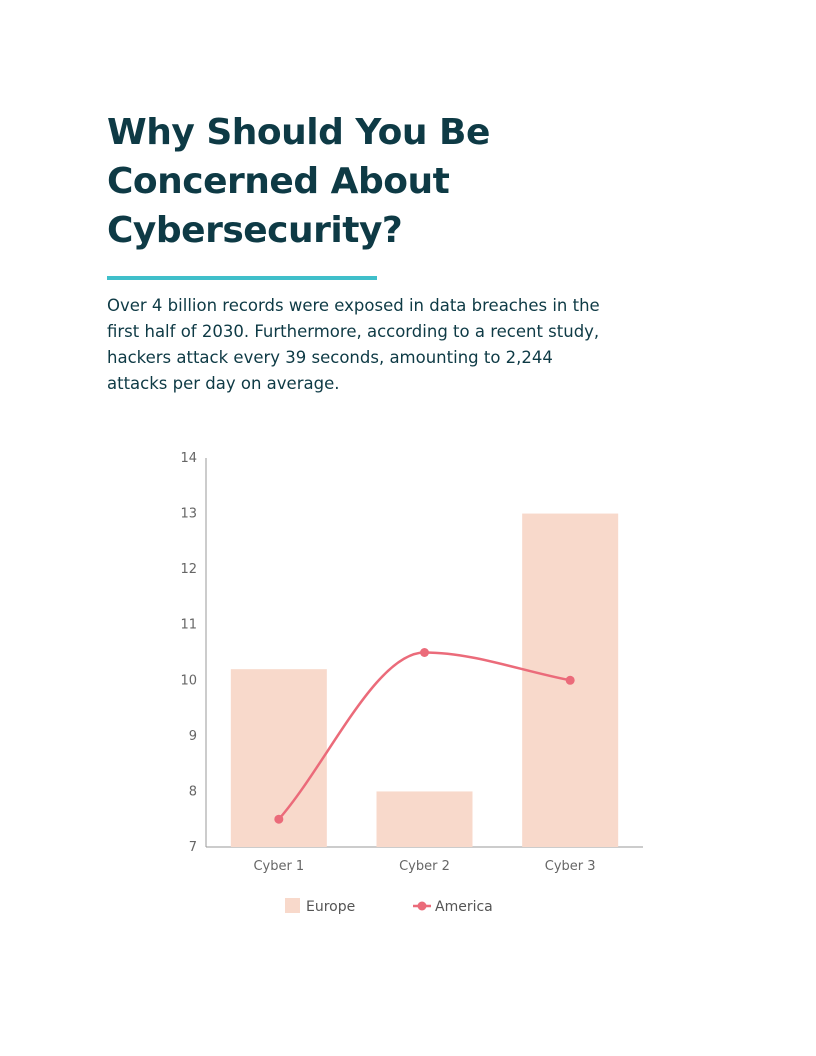 The image size is (816, 1056). Describe the element at coordinates (464, 907) in the screenshot. I see `legend-label-america: America` at that location.